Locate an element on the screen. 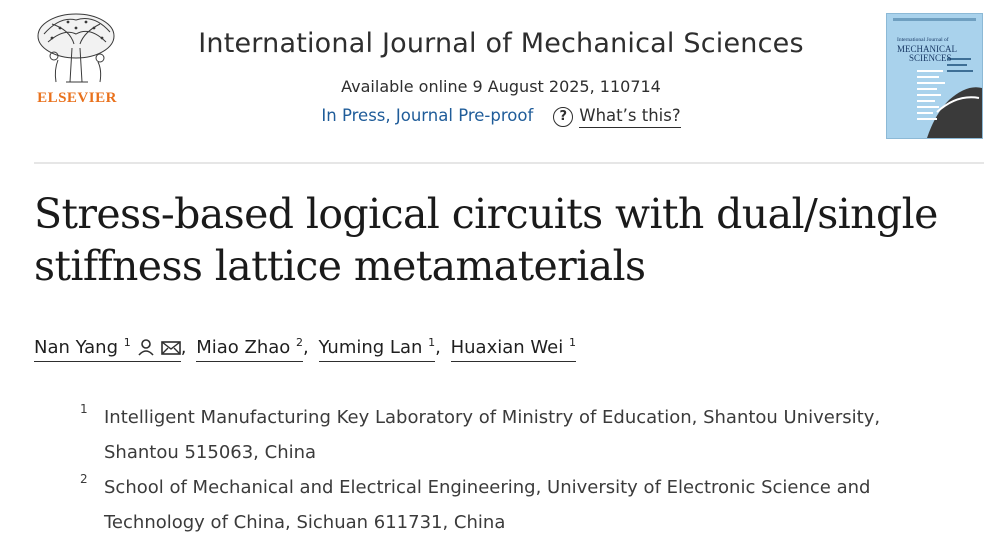 This screenshot has height=554, width=1000. whats-this-link: What’s this? is located at coordinates (630, 117).